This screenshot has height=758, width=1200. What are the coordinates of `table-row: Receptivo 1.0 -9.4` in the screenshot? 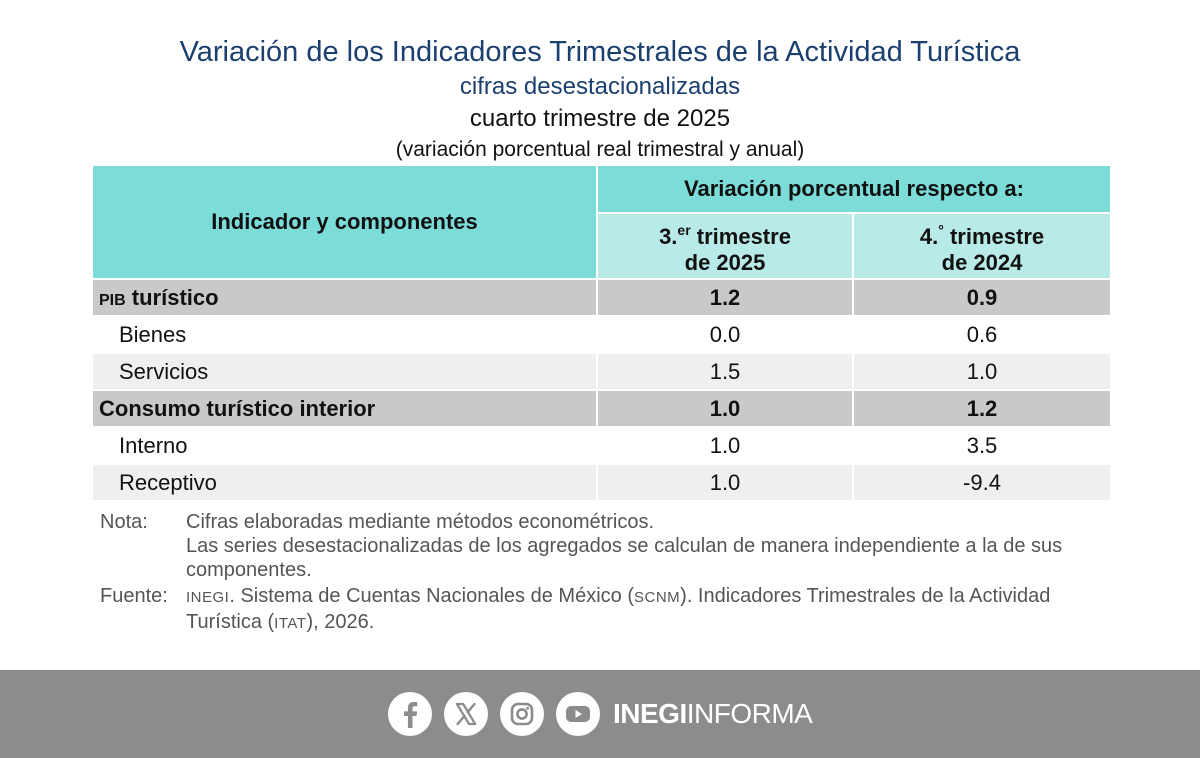 It's located at (601, 483).